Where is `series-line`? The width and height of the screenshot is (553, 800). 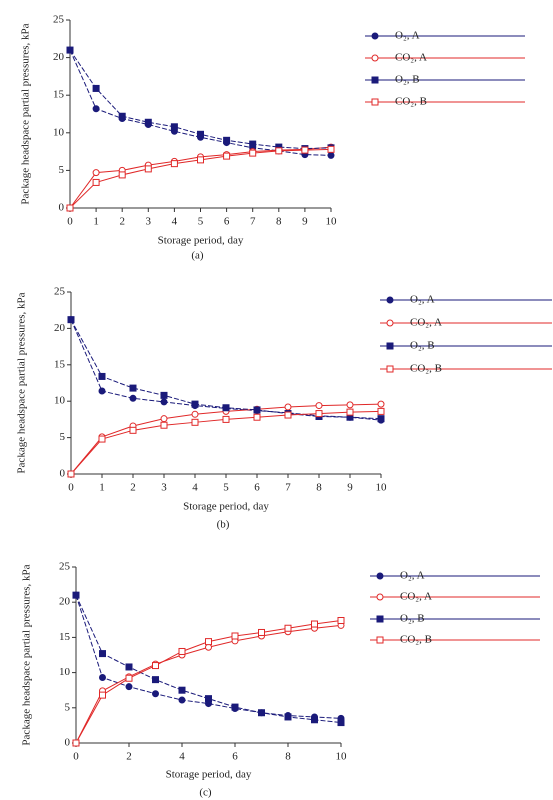
series-line is located at coordinates (226, 369).